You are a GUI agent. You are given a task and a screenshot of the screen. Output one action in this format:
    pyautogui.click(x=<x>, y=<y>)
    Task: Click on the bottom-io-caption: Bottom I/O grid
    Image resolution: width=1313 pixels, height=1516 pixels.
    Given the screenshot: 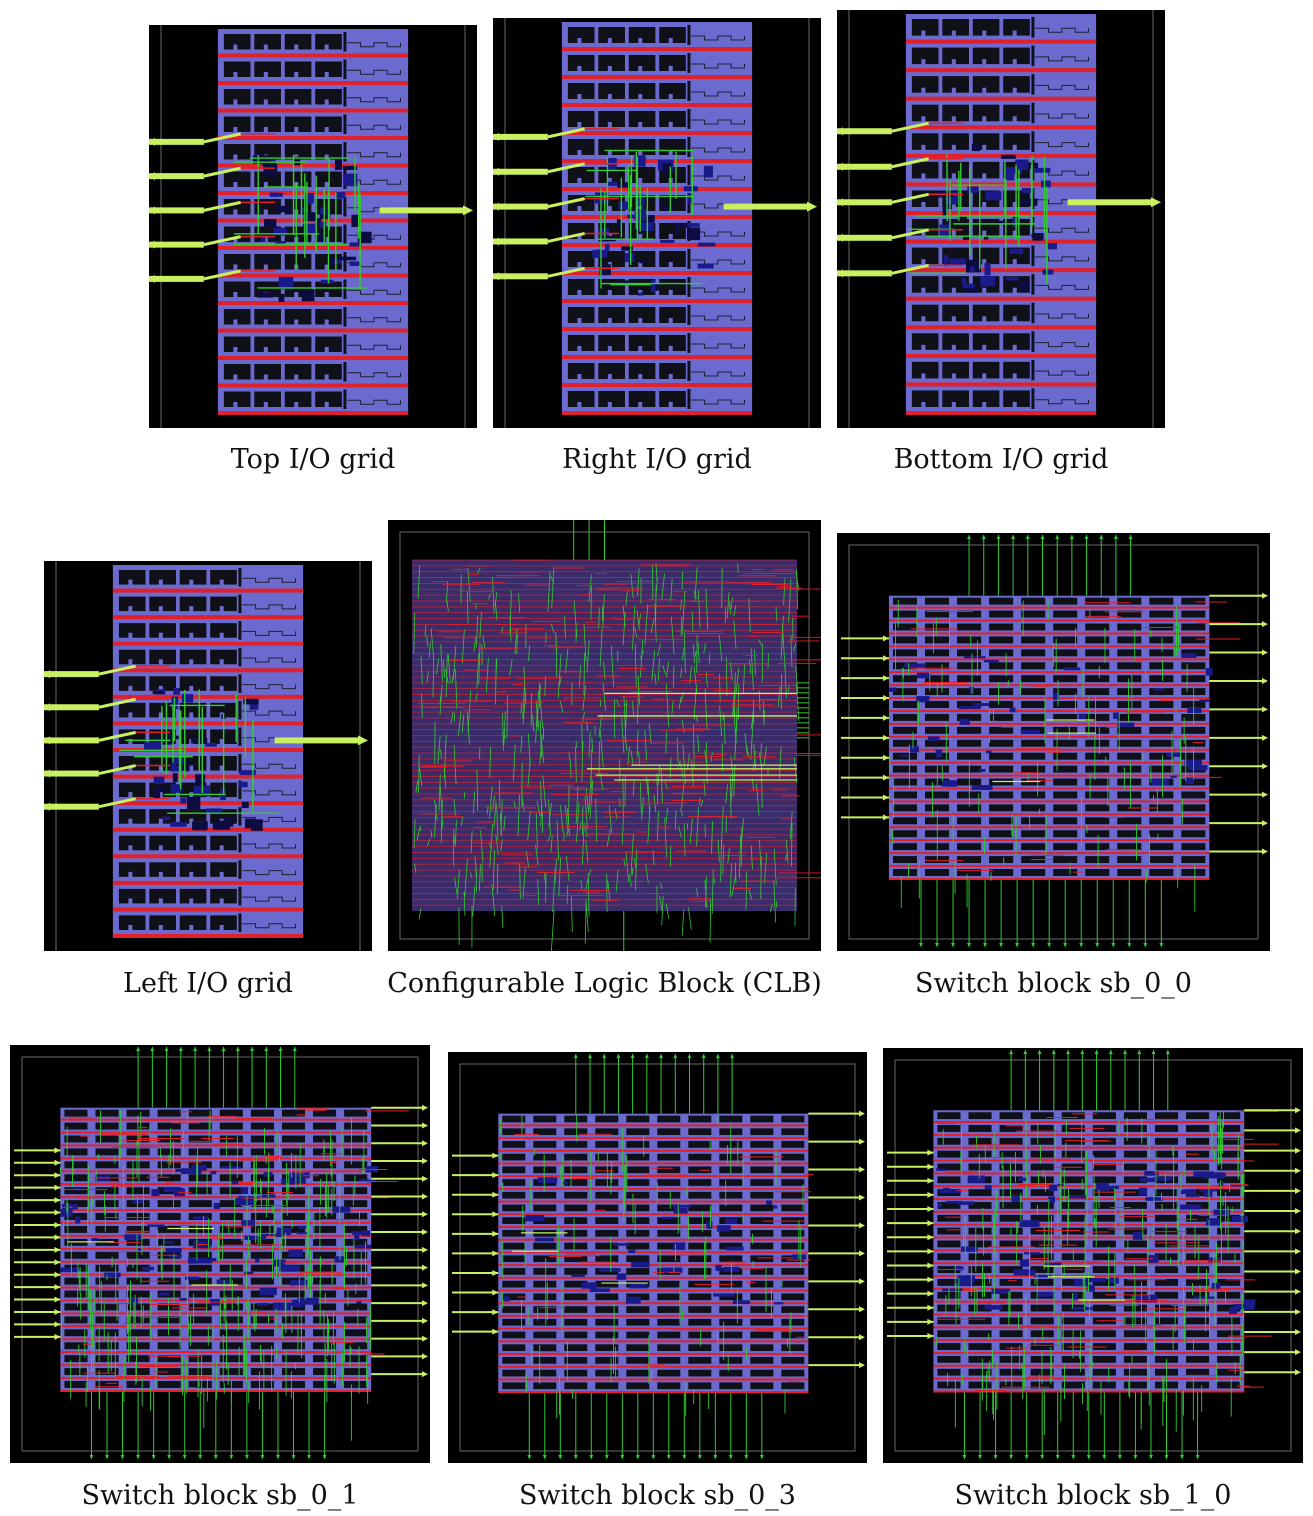 What is the action you would take?
    pyautogui.click(x=1001, y=459)
    